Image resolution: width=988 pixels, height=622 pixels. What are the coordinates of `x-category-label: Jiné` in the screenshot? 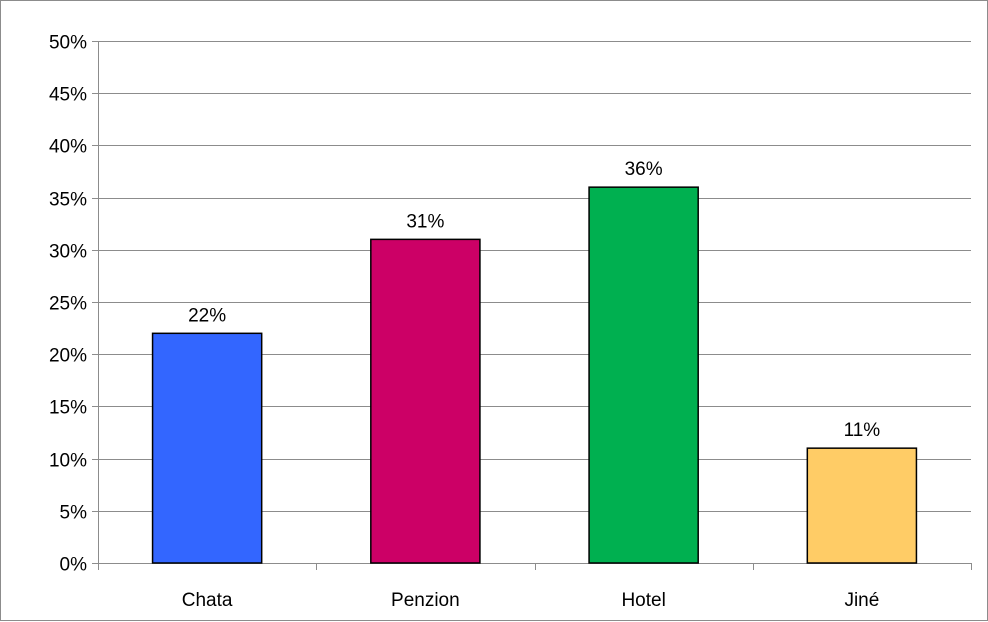 It's located at (861, 600).